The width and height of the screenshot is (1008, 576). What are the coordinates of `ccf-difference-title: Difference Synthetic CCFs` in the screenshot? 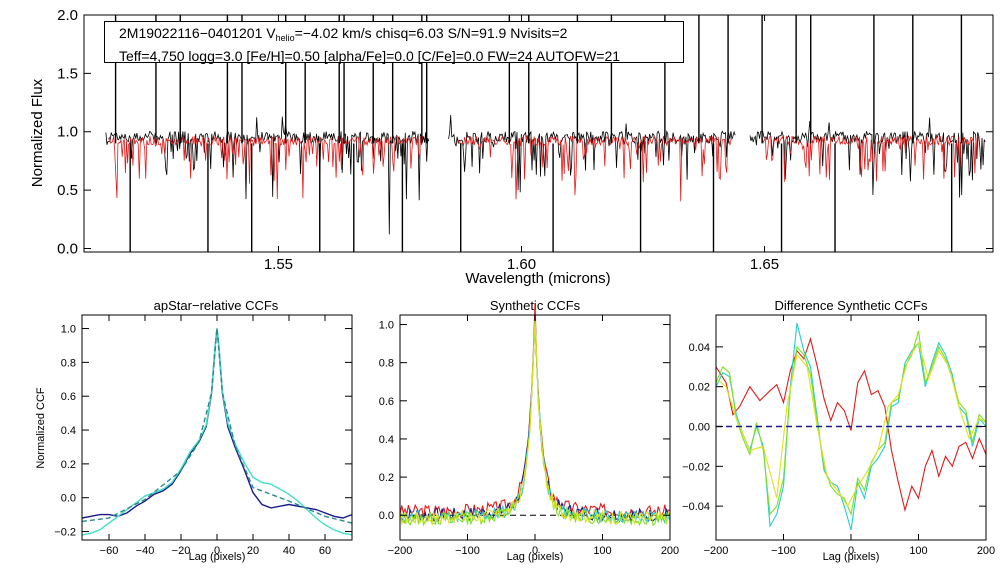 It's located at (851, 305).